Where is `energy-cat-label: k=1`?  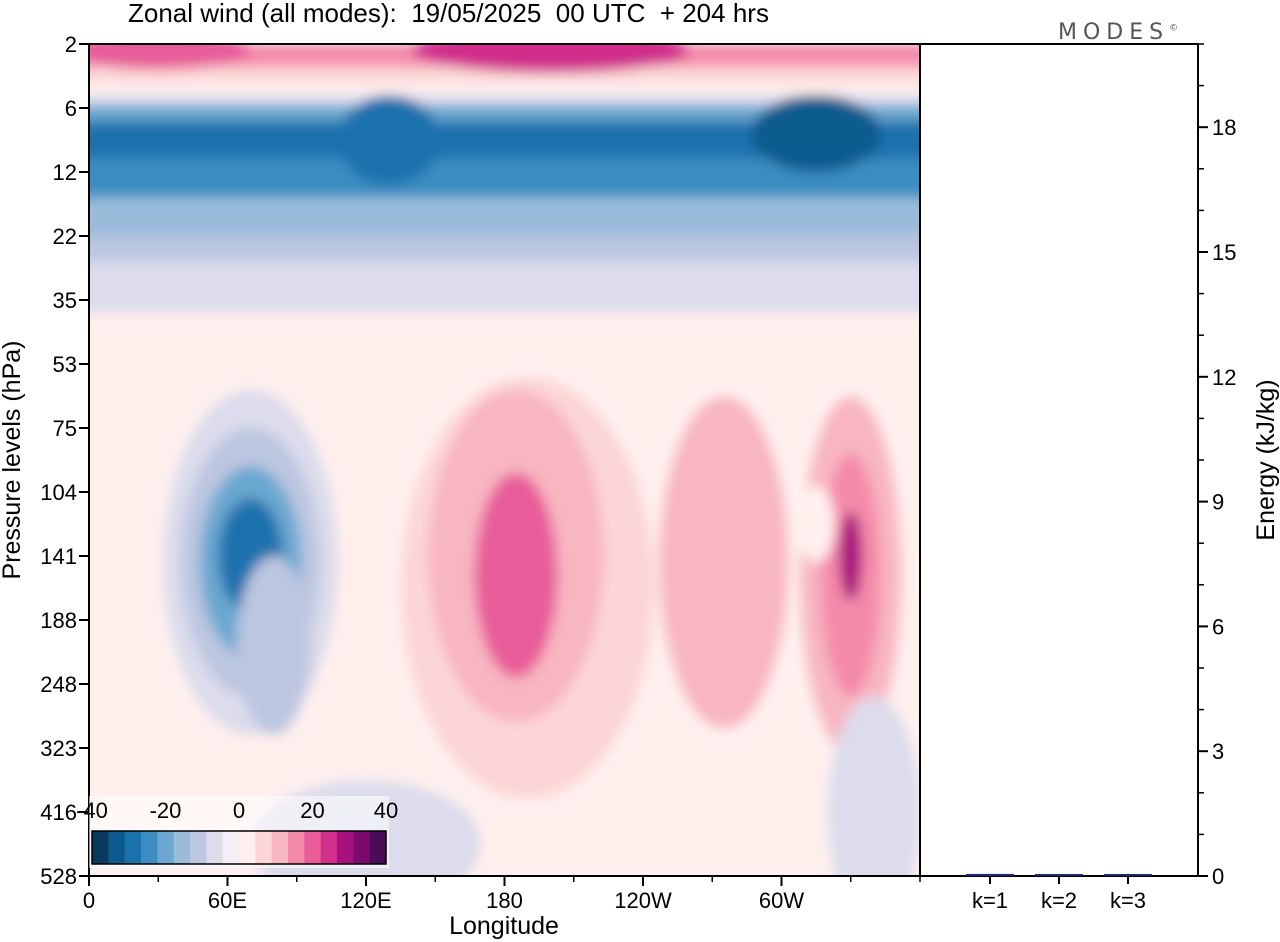 energy-cat-label: k=1 is located at coordinates (990, 900).